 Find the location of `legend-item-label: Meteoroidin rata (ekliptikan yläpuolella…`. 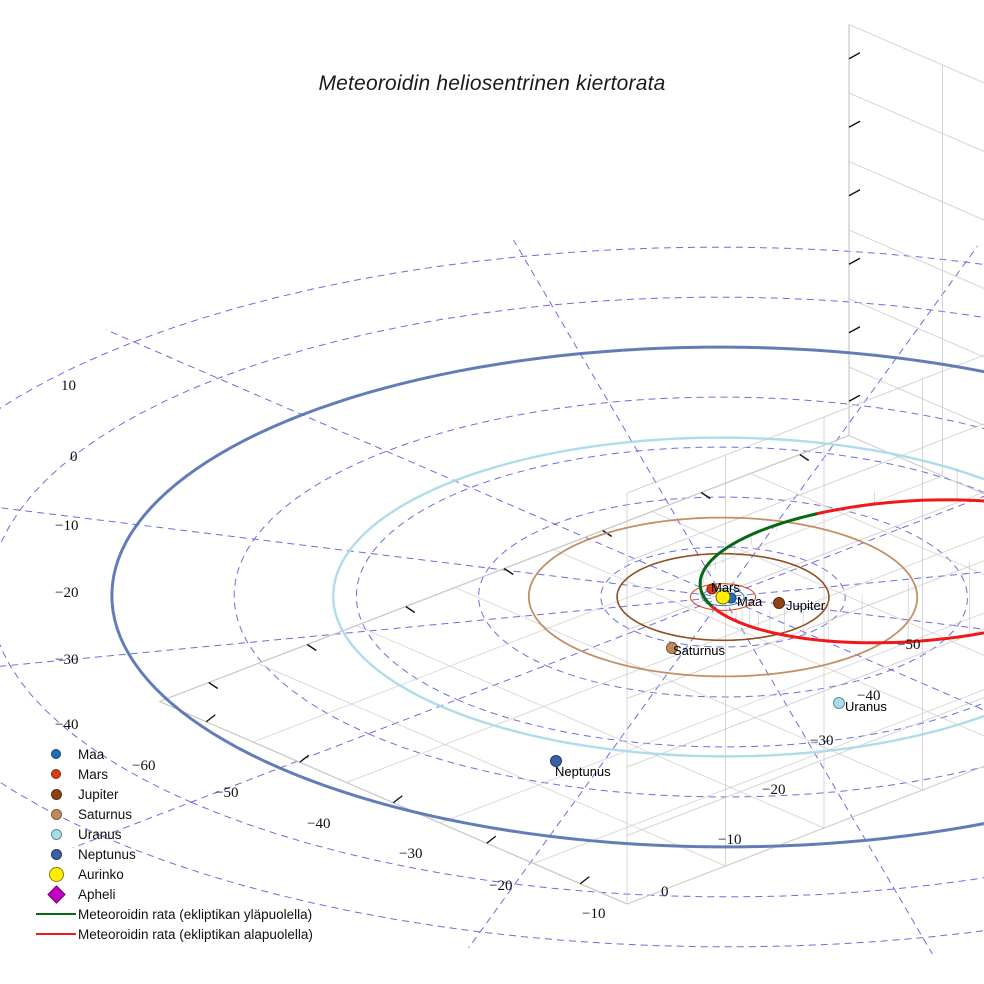

legend-item-label: Meteoroidin rata (ekliptikan yläpuolella… is located at coordinates (195, 914).